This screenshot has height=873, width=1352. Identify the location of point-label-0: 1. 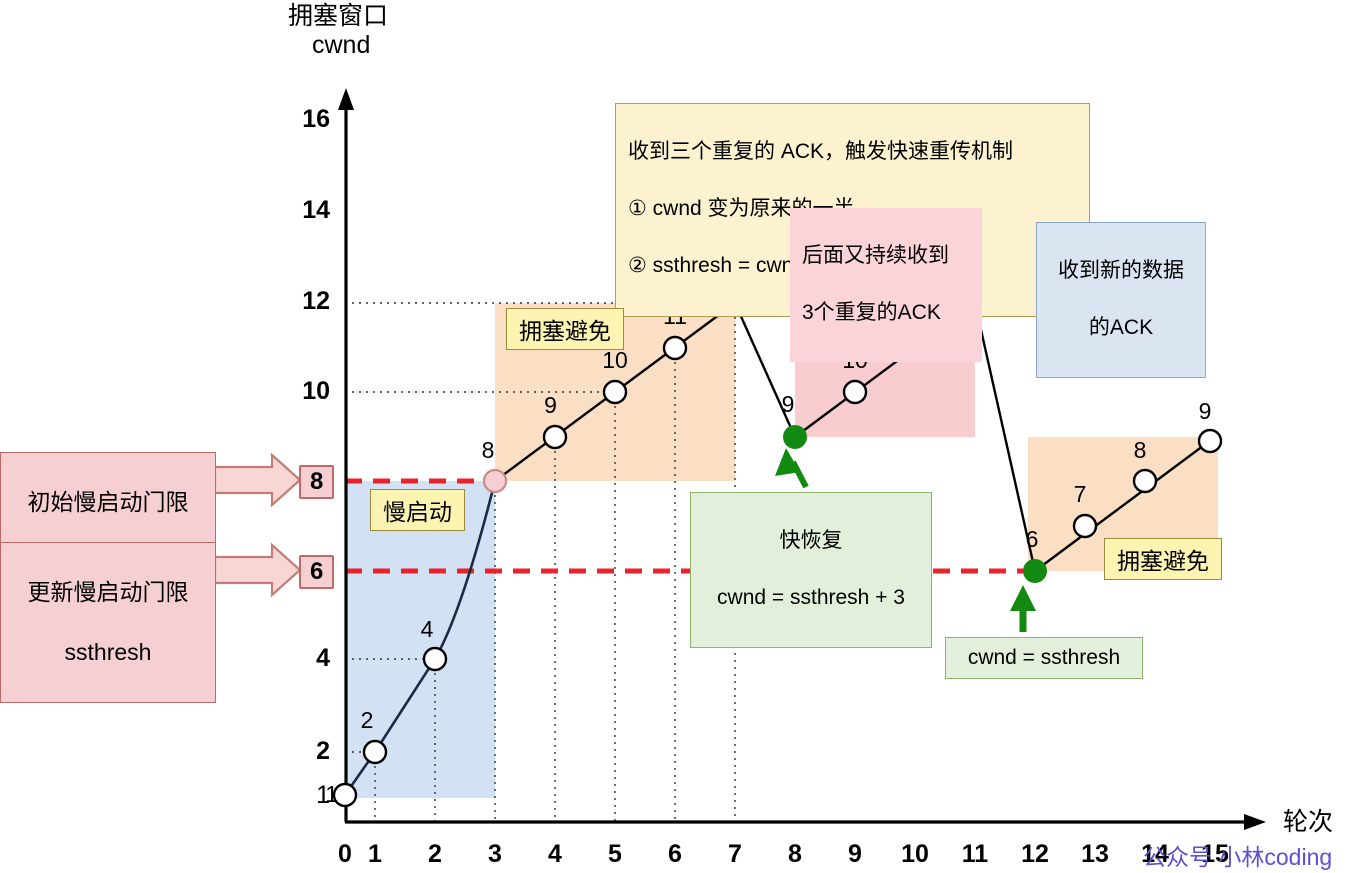
(331, 794).